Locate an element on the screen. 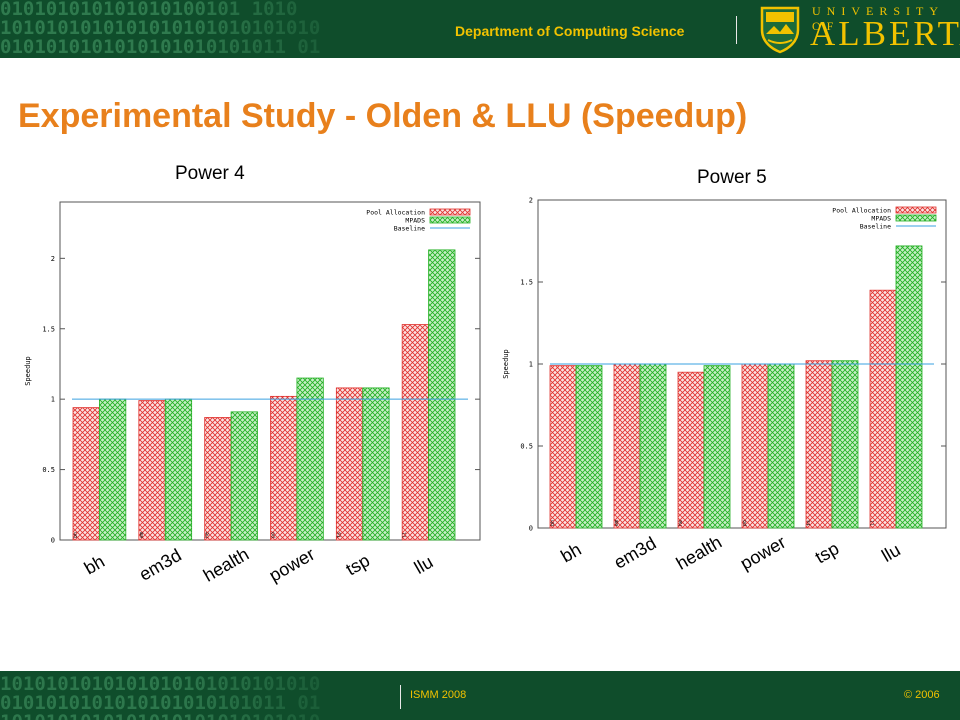  university-name: ALBERTA is located at coordinates (885, 33).